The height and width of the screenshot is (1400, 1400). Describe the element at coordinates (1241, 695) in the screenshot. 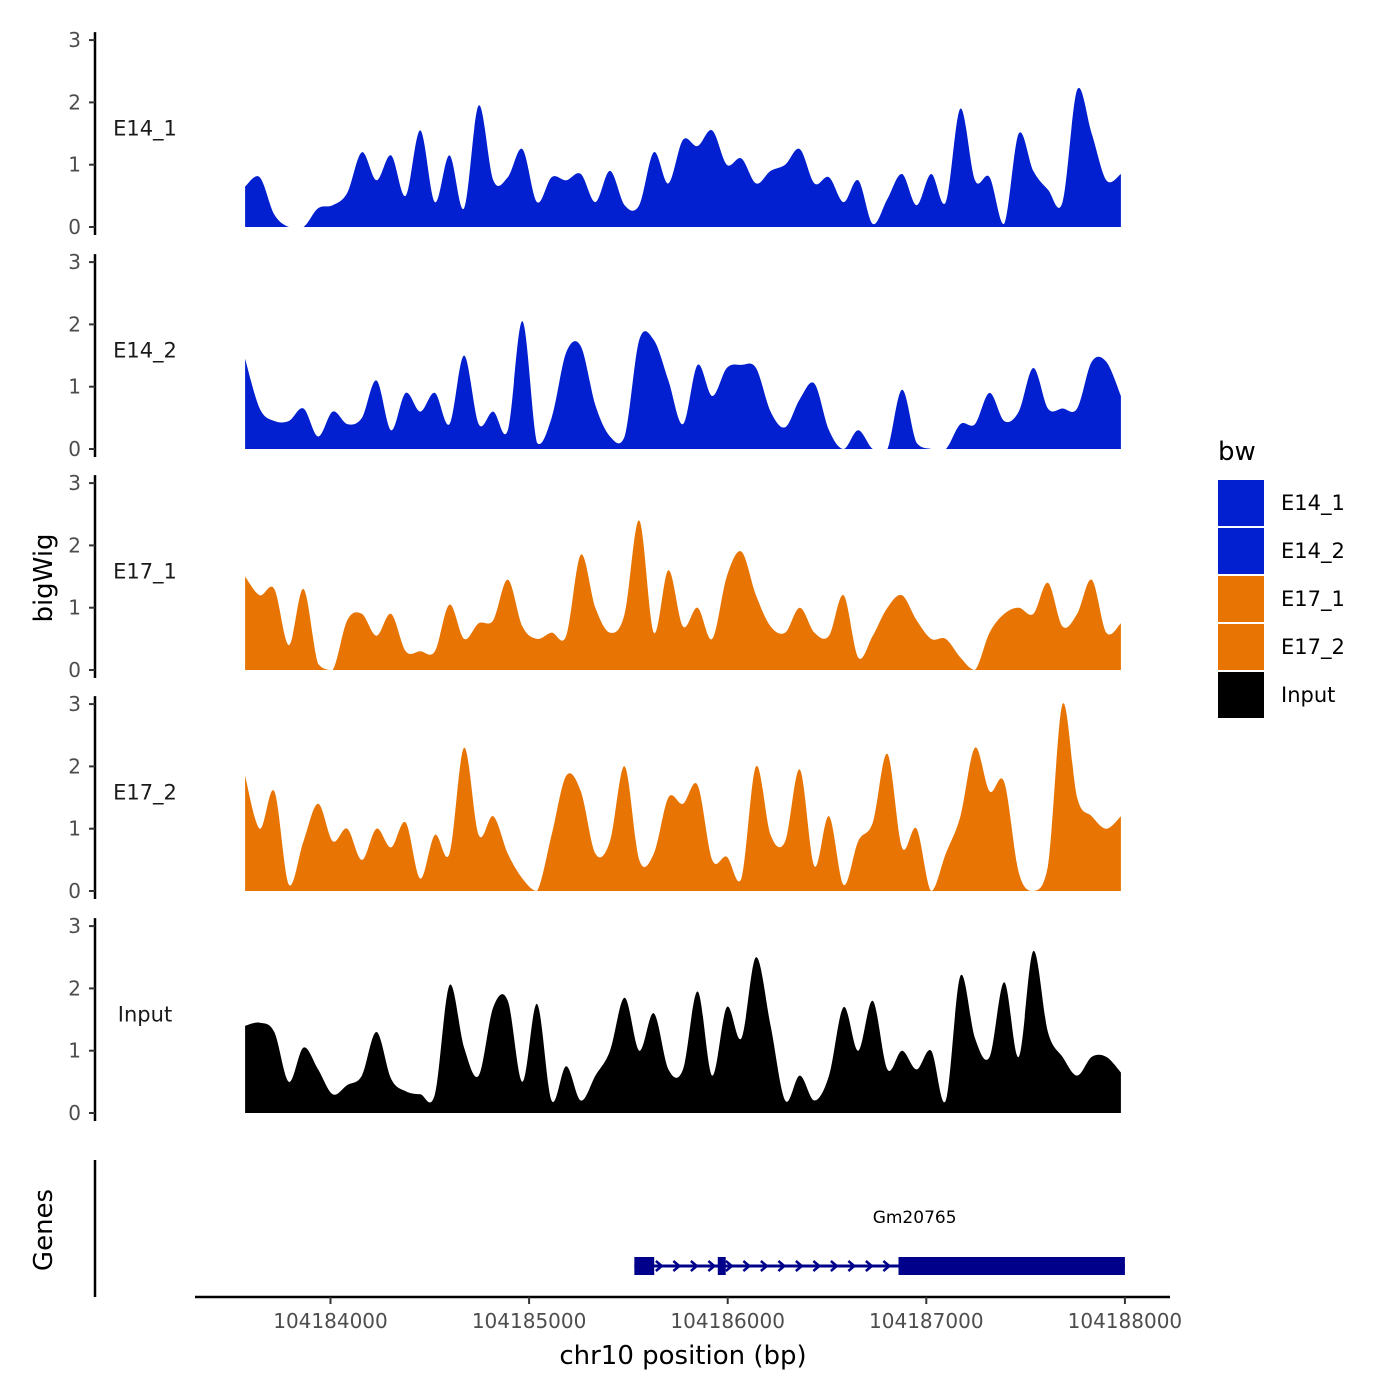

I see `legend-swatch-Input` at that location.